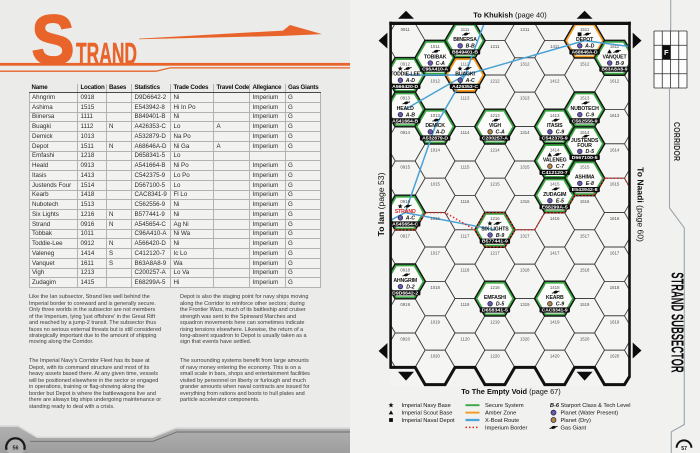 The width and height of the screenshot is (700, 453). I want to click on svg-text: E68299A-5, so click(555, 206).